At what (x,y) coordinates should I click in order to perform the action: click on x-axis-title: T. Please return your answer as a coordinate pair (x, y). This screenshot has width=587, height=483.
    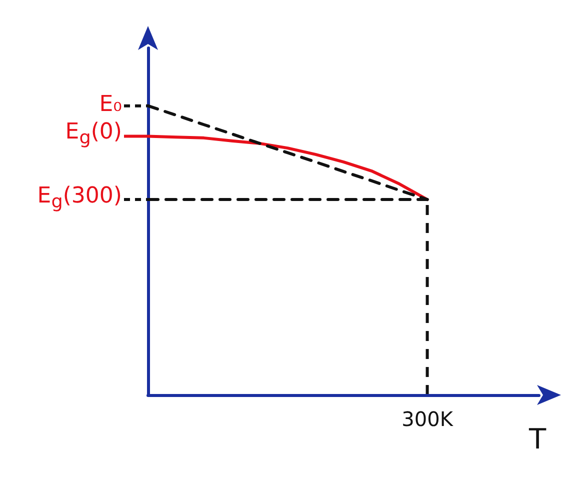
    Looking at the image, I should click on (537, 439).